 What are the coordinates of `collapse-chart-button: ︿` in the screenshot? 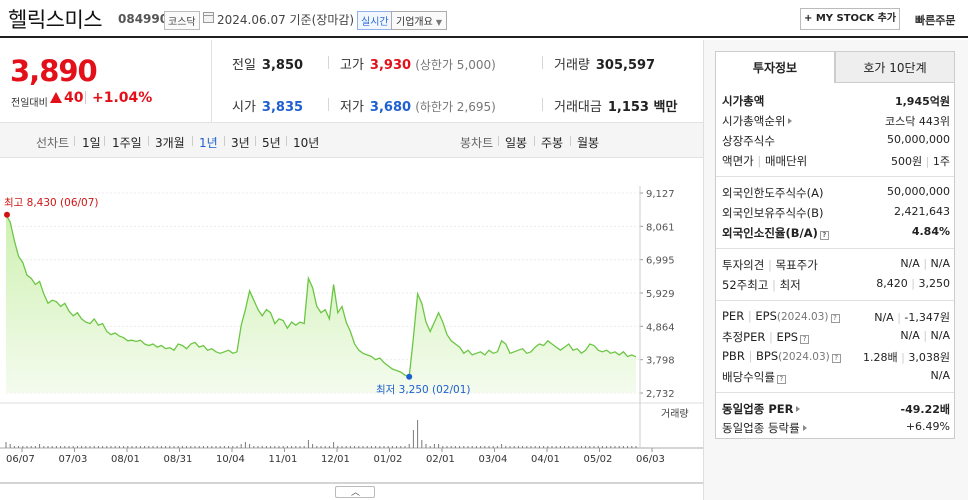 It's located at (355, 492).